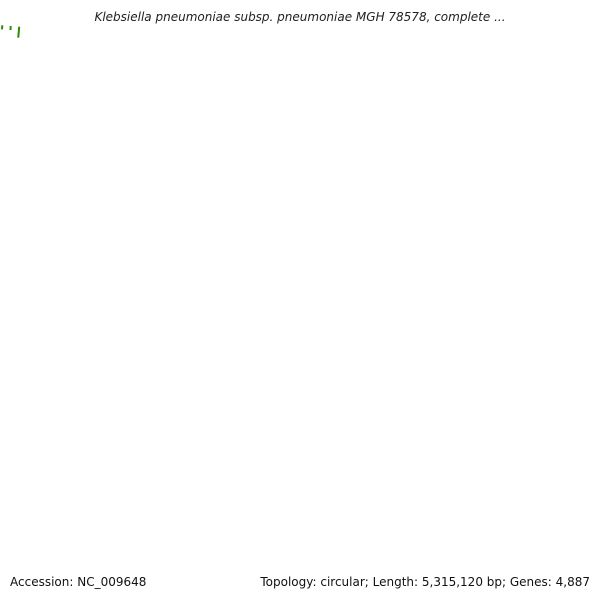  Describe the element at coordinates (78, 582) in the screenshot. I see `accession-label: Accession: NC_009648` at that location.